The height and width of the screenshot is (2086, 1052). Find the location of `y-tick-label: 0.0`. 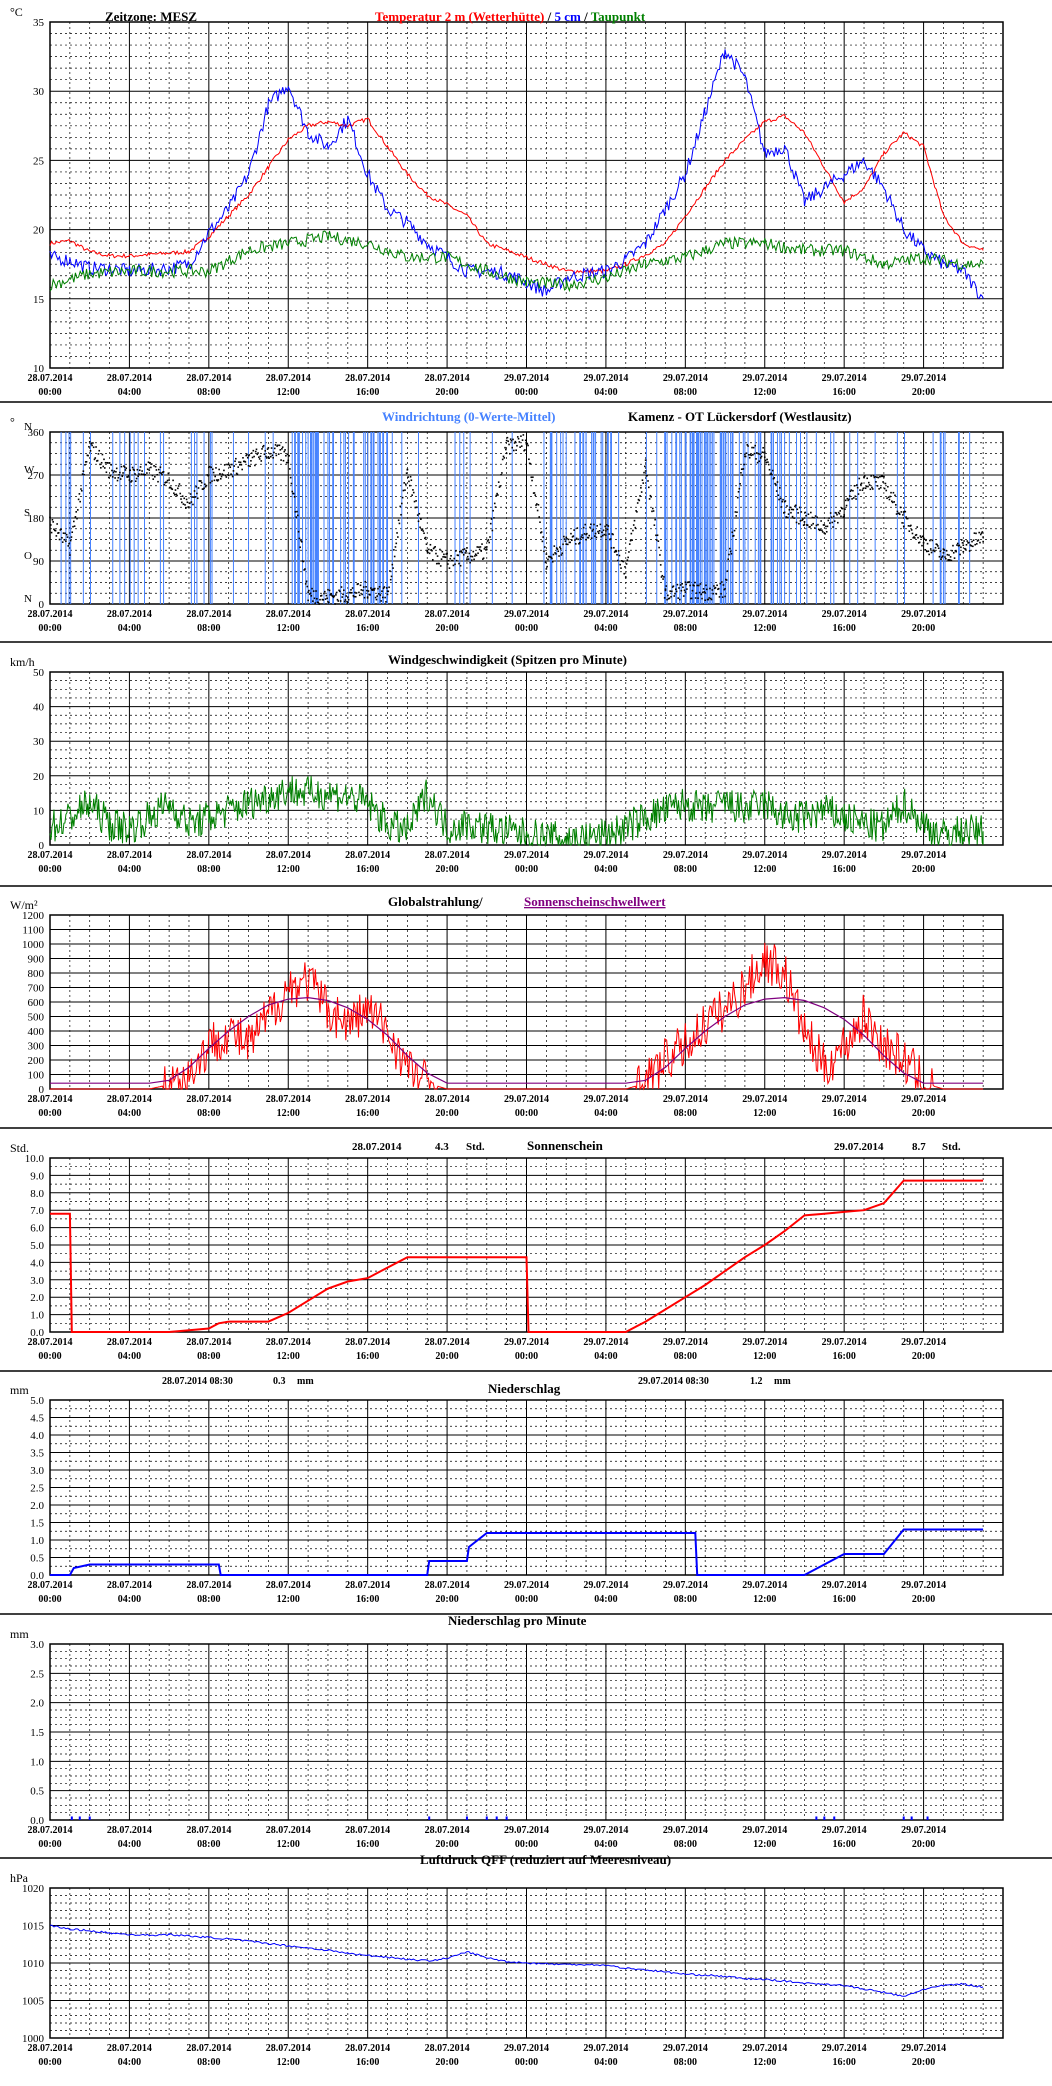

y-tick-label: 0.0 is located at coordinates (37, 1576).